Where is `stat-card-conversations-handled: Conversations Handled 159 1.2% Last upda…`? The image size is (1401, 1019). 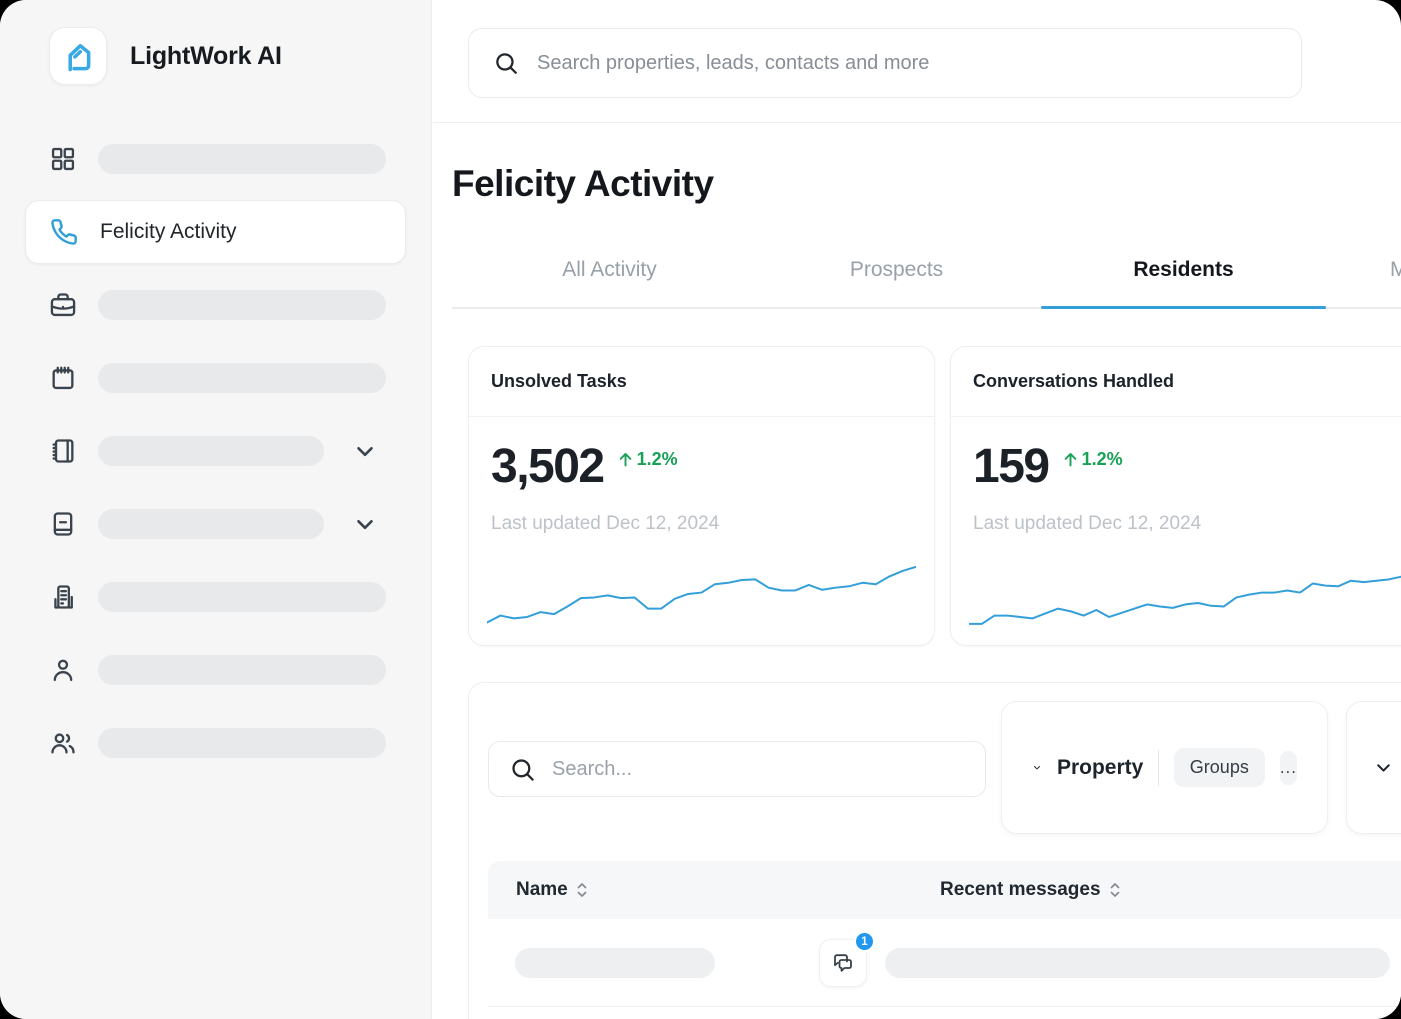
stat-card-conversations-handled: Conversations Handled 159 1.2% Last upda… is located at coordinates (1175, 496).